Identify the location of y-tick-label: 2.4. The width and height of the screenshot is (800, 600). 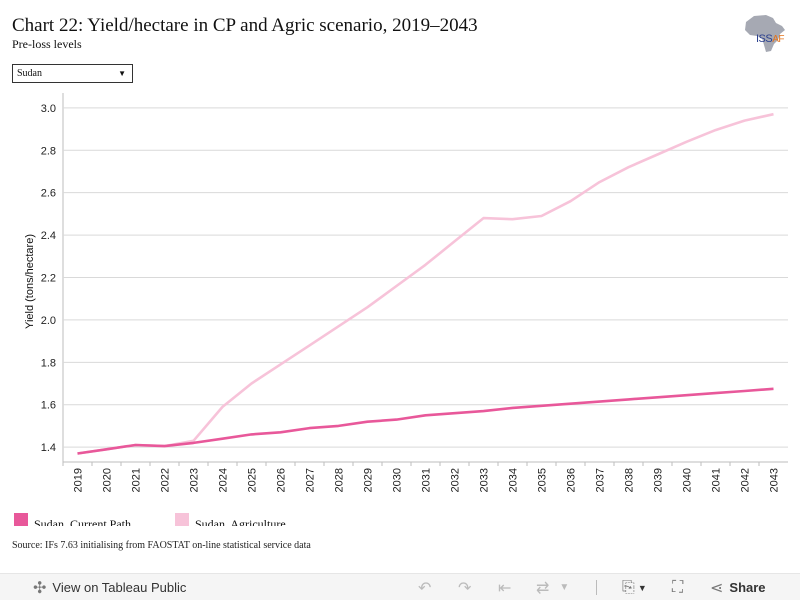
(48, 236).